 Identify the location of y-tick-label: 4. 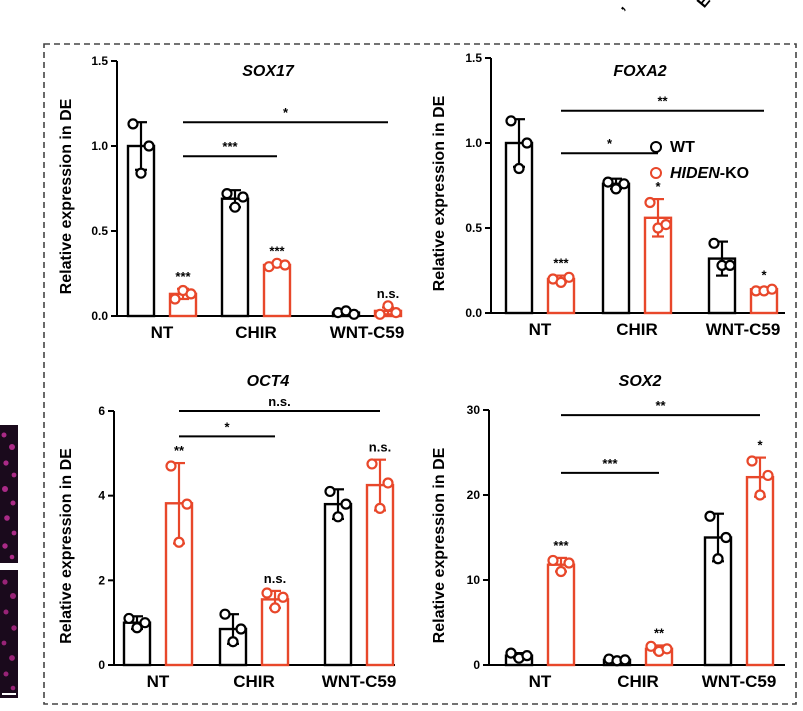
(101, 496).